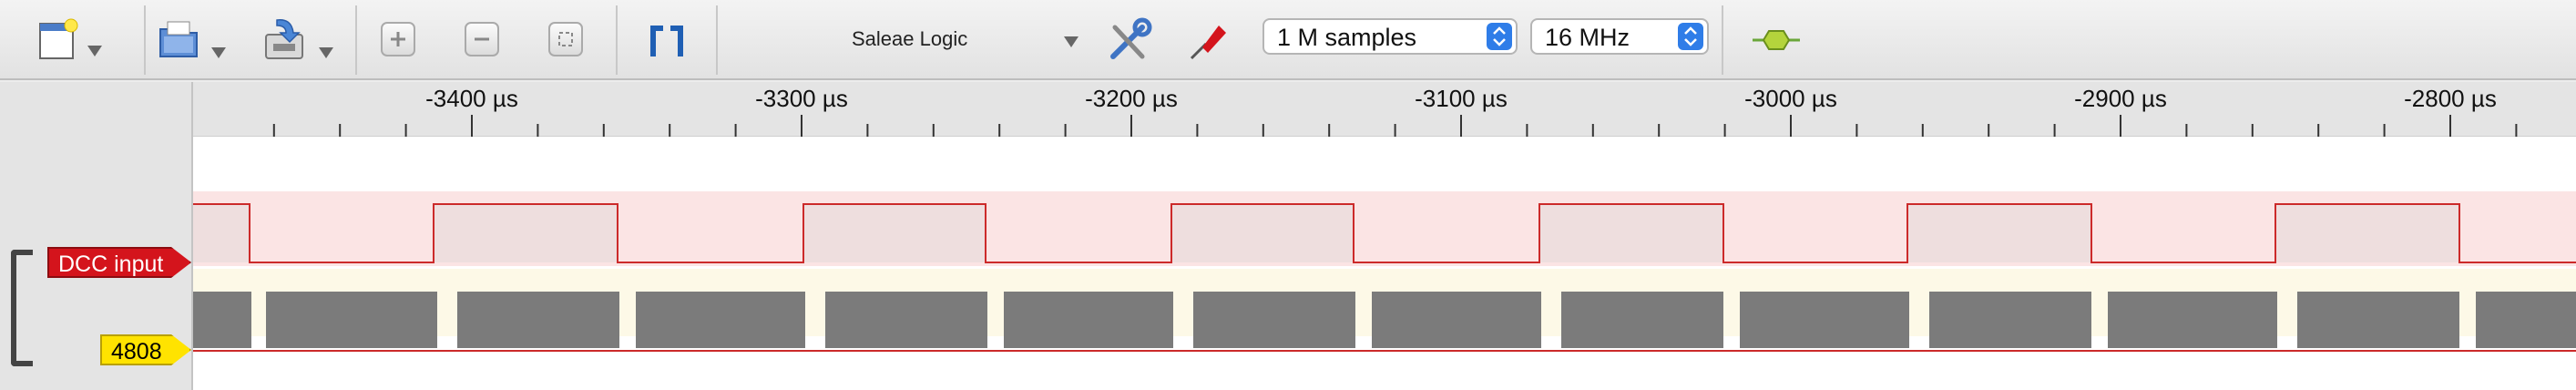  What do you see at coordinates (471, 99) in the screenshot?
I see `ruler-tick-label: -3400 µs` at bounding box center [471, 99].